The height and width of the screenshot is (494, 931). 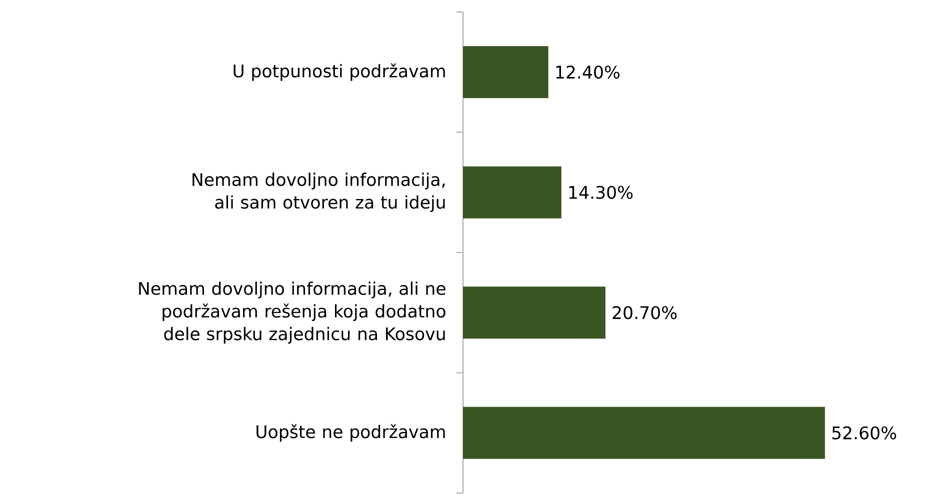 What do you see at coordinates (292, 313) in the screenshot?
I see `y-tick-label: Nemam dovoljno informacija, ali ne podržavam rešenja koja dodatno dele srpsku zajednicu na Kosovu` at bounding box center [292, 313].